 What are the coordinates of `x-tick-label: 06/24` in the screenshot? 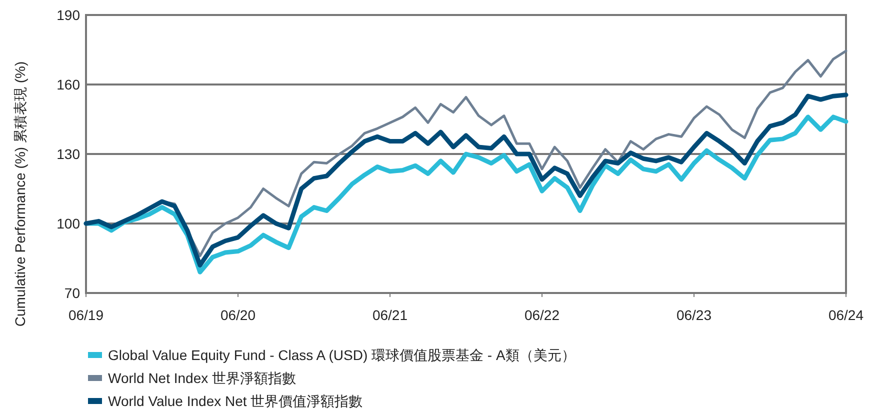 It's located at (846, 315).